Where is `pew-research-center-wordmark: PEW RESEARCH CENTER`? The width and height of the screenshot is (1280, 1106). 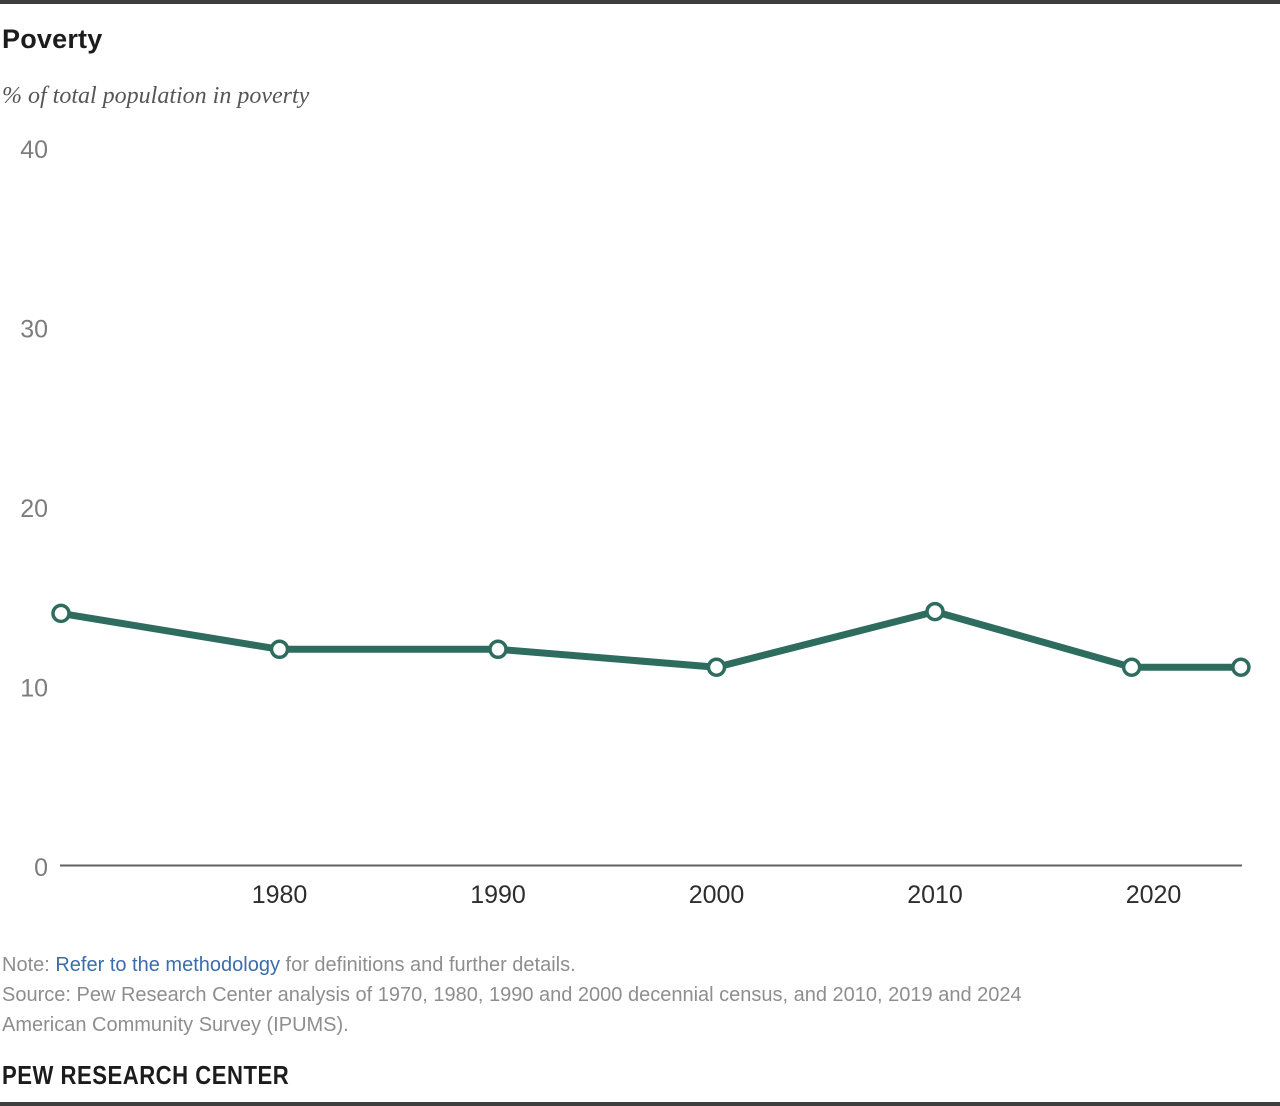 pew-research-center-wordmark: PEW RESEARCH CENTER is located at coordinates (146, 1075).